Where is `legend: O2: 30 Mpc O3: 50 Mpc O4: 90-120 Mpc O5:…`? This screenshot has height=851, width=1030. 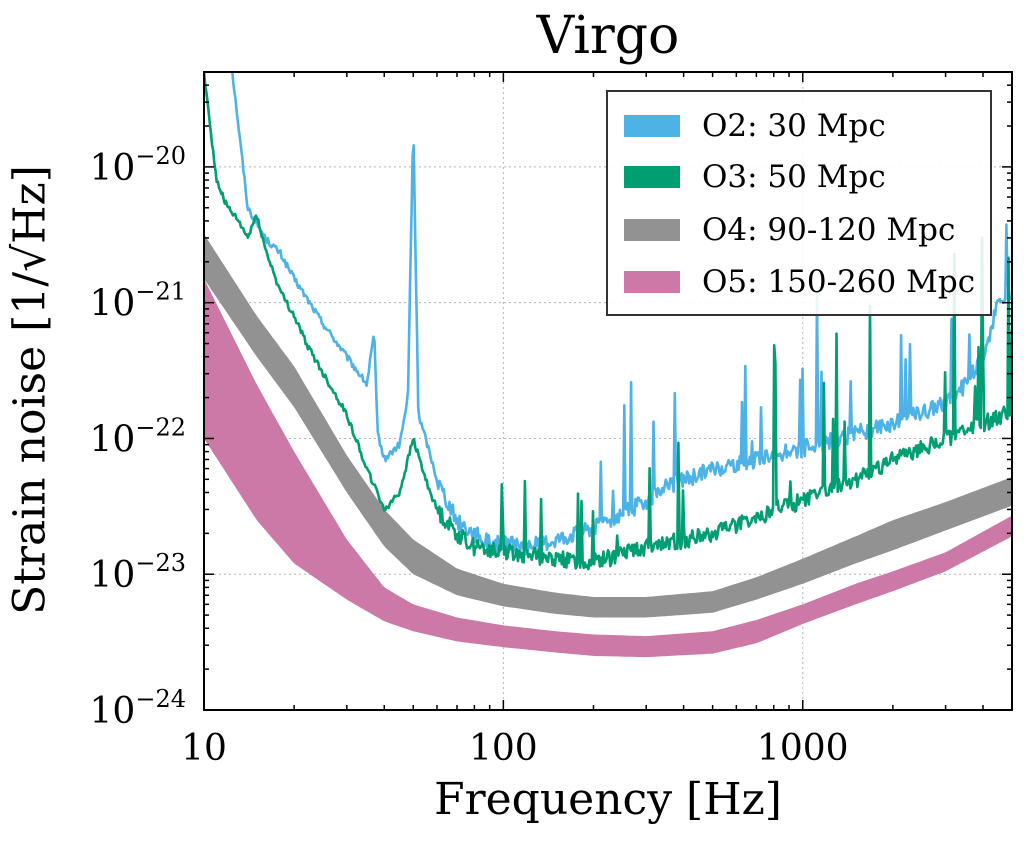
legend: O2: 30 Mpc O3: 50 Mpc O4: 90-120 Mpc O5:… is located at coordinates (799, 203).